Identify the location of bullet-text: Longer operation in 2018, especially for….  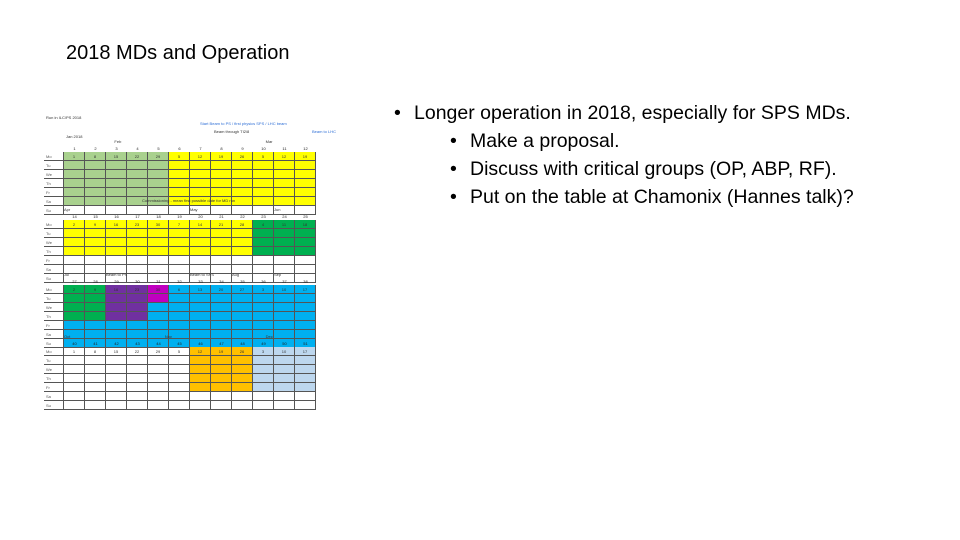
(632, 113).